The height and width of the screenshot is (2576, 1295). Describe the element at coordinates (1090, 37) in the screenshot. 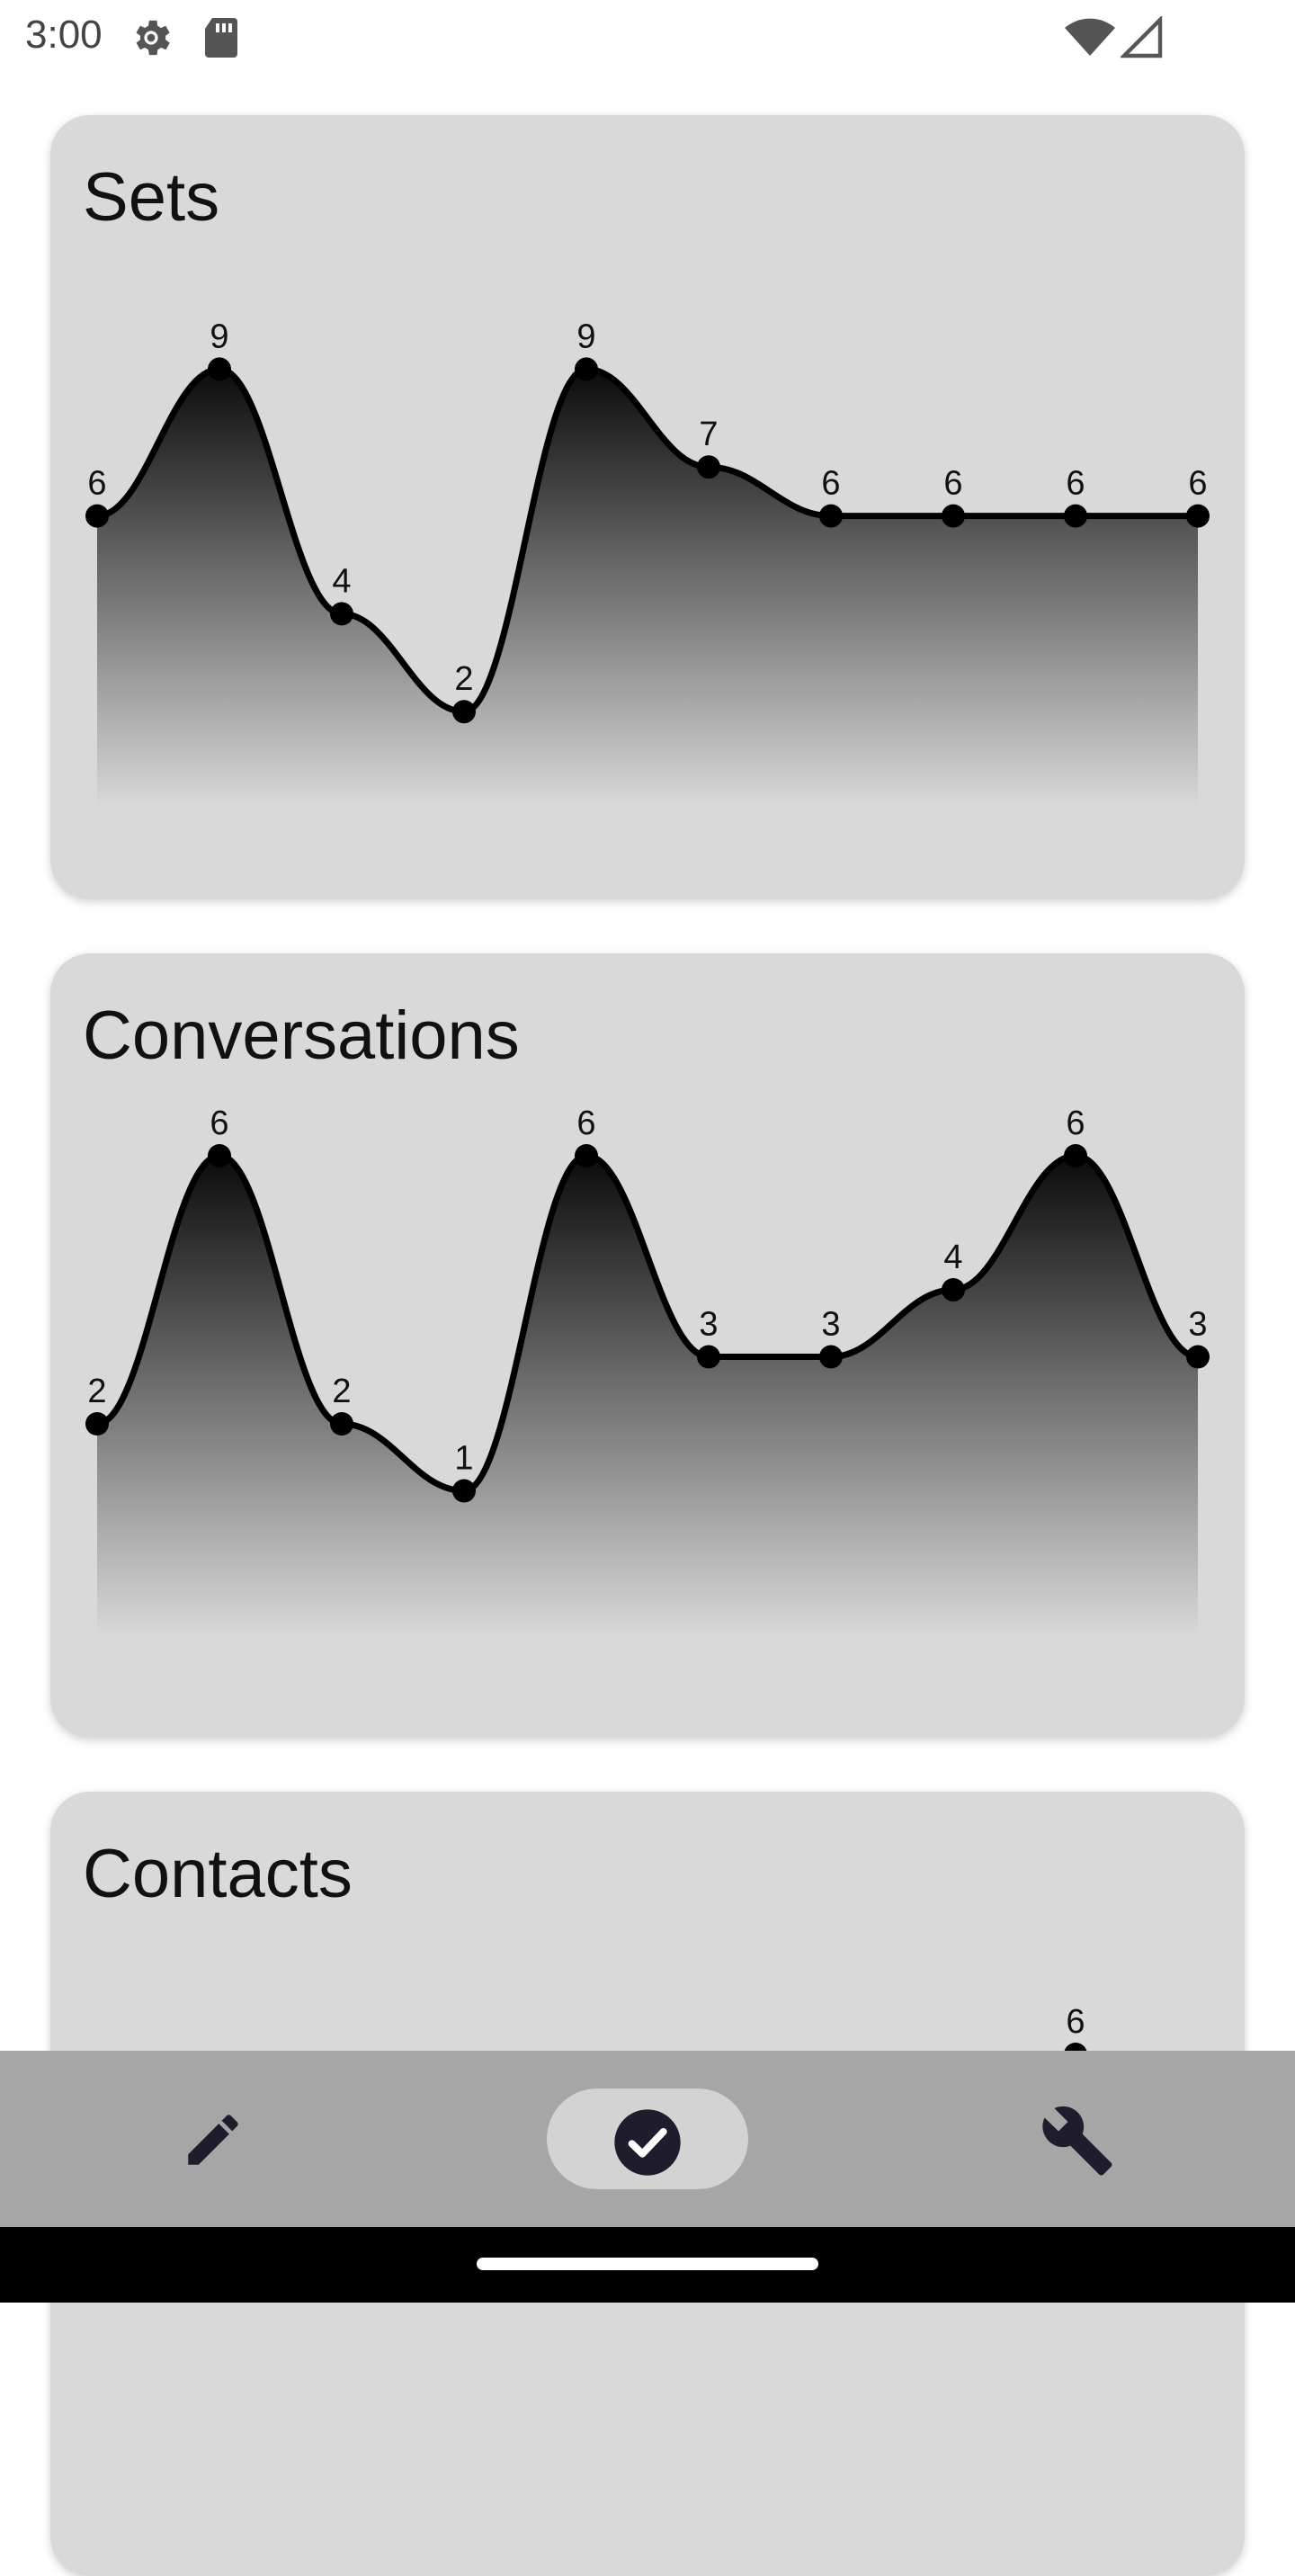

I see `wifi-icon` at that location.